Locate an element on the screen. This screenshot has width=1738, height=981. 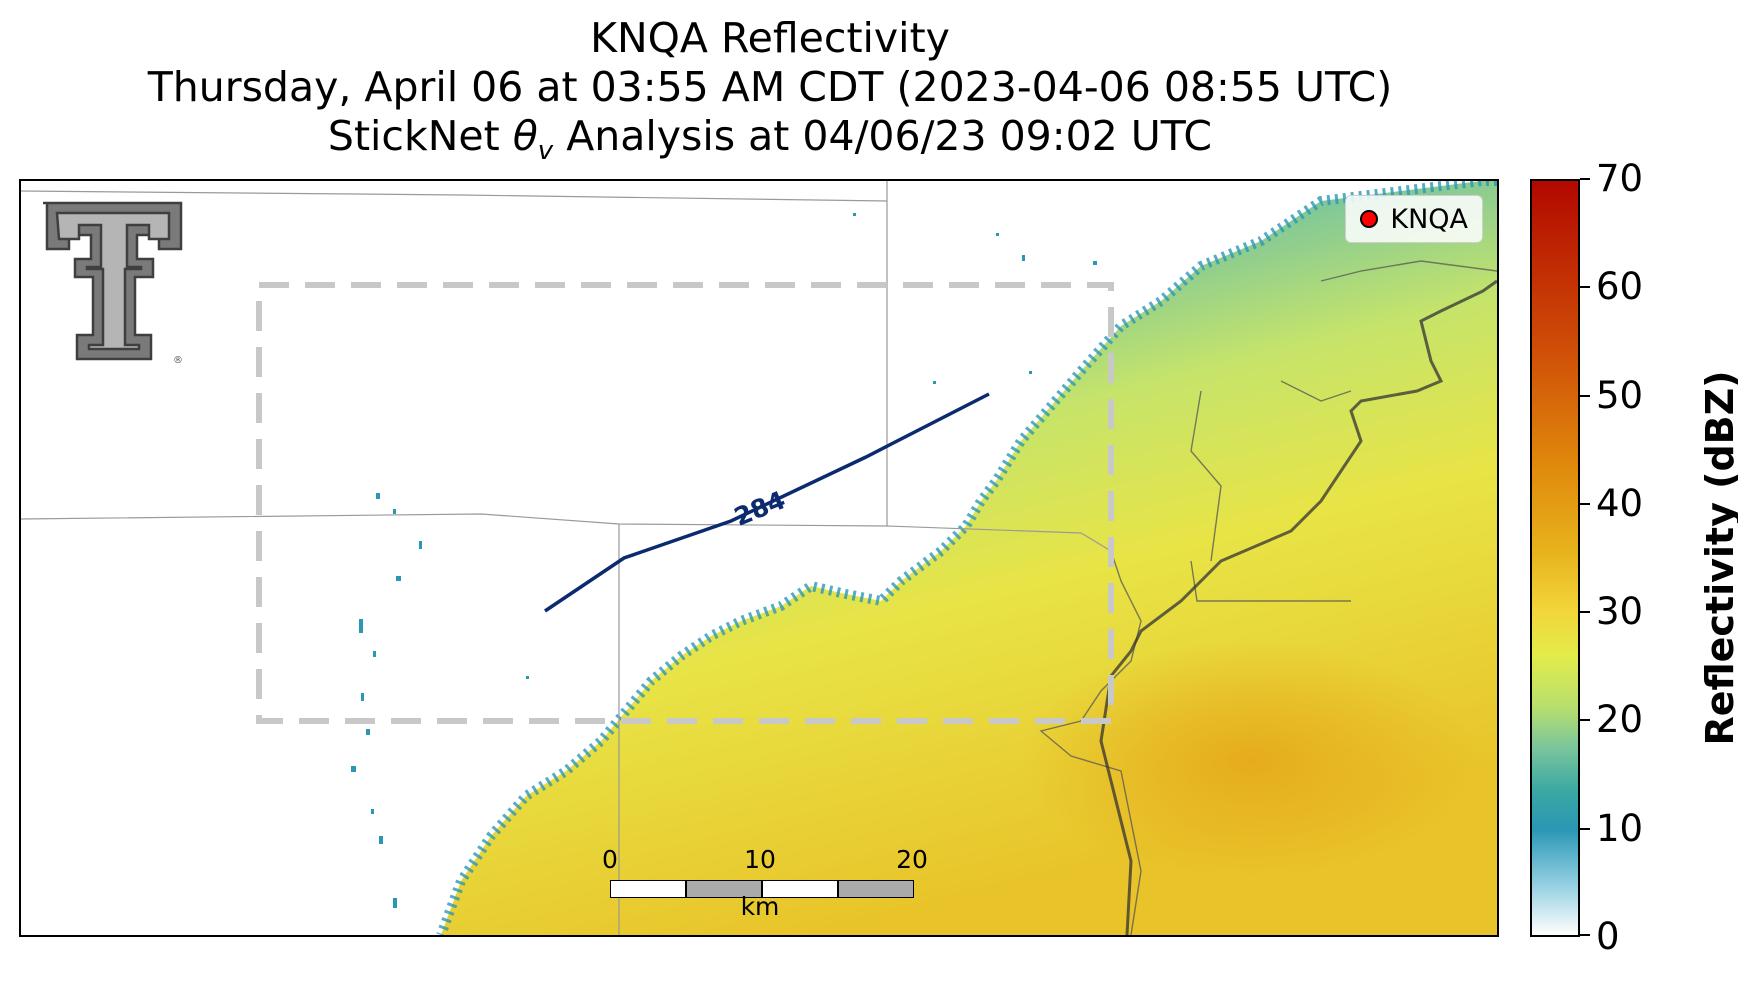
echo-core is located at coordinates (1251, 761).